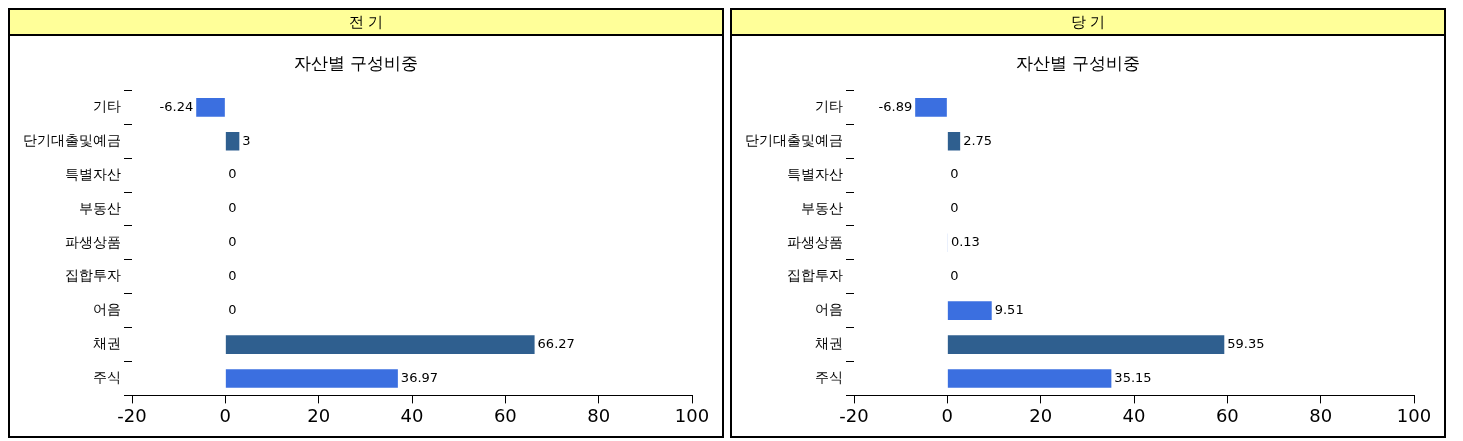  I want to click on chart-title: 전 기, so click(366, 23).